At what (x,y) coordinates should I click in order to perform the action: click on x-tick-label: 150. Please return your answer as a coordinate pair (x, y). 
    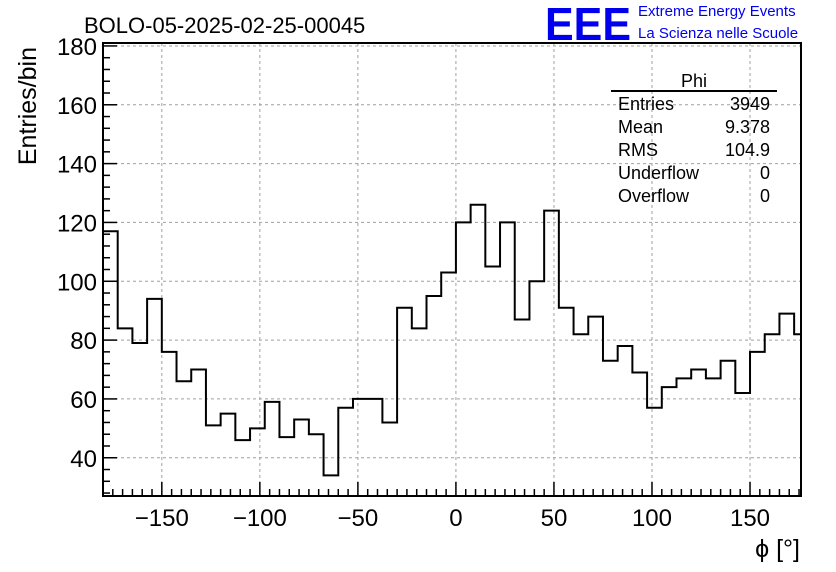
    Looking at the image, I should click on (750, 518).